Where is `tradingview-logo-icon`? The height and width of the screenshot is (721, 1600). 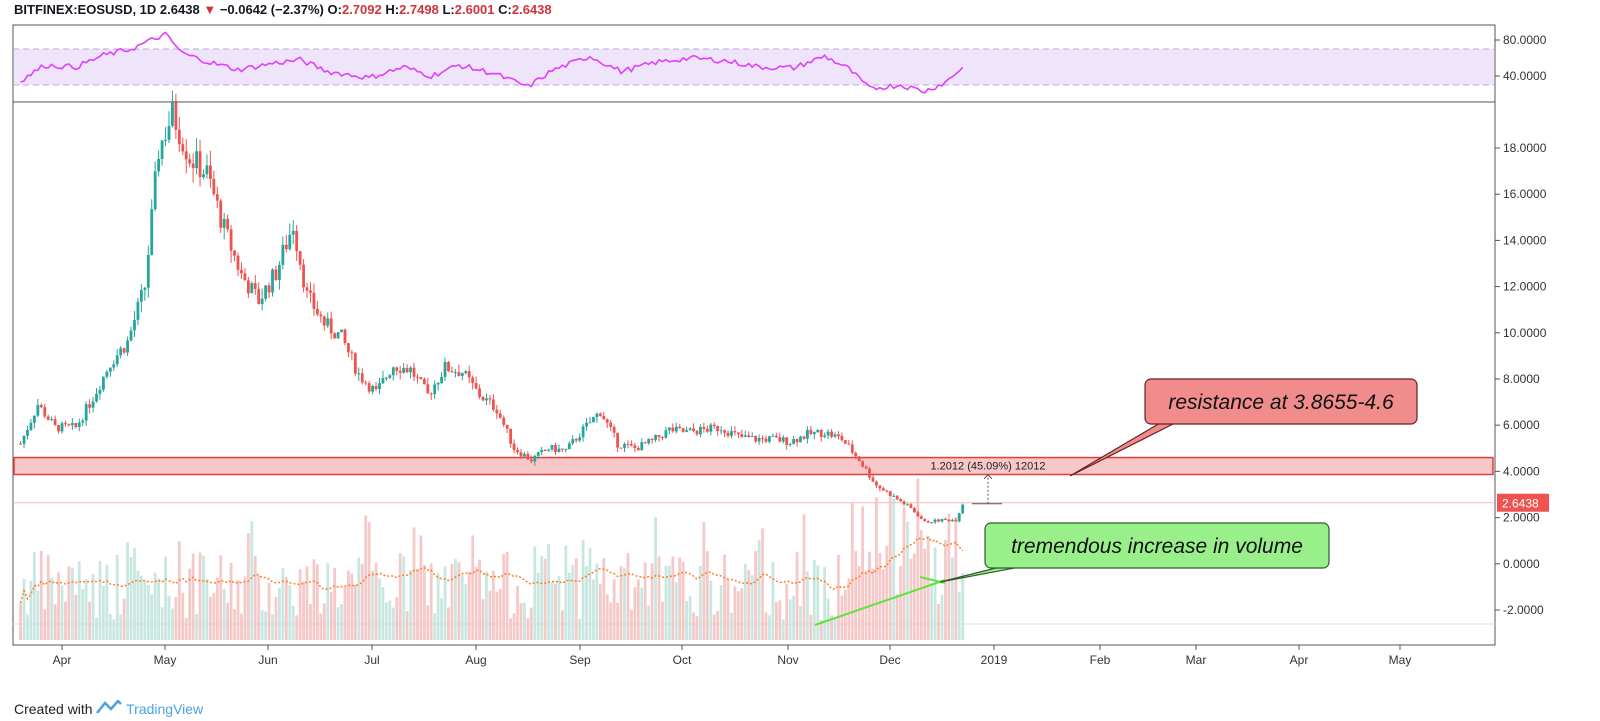
tradingview-logo-icon is located at coordinates (111, 708).